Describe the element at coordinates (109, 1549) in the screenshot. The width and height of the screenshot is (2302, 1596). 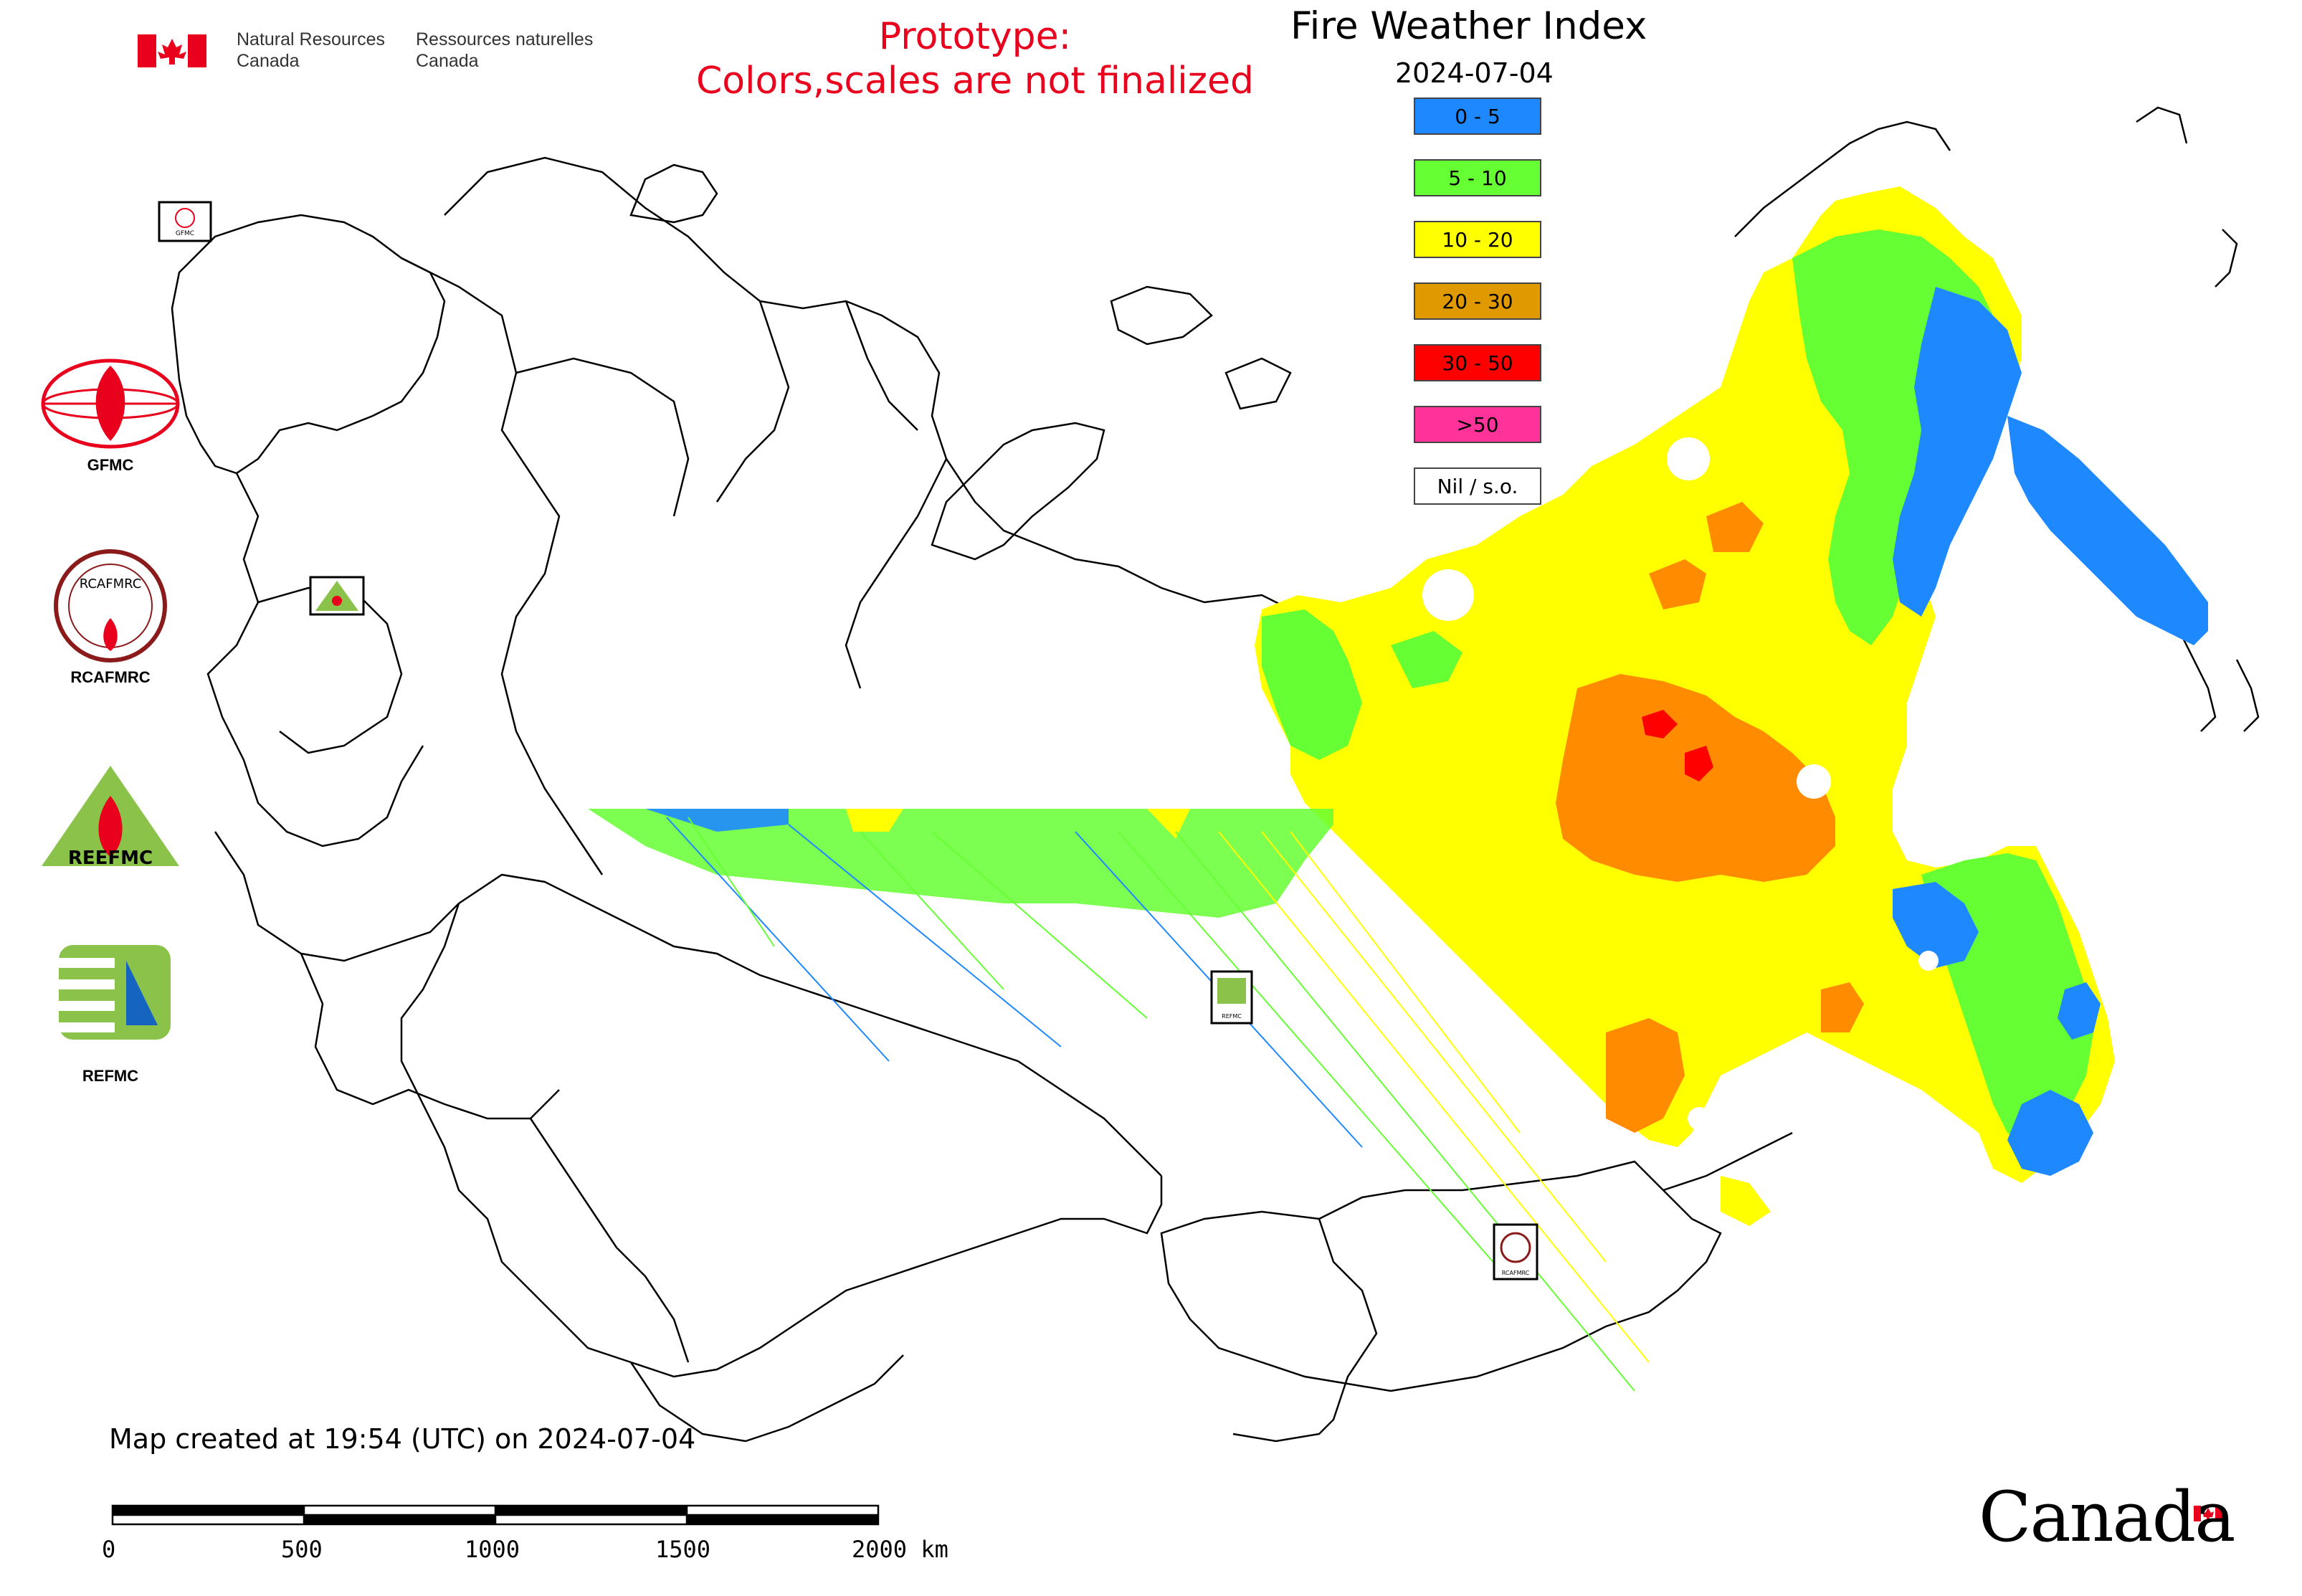
I see `scale-label-0: 0` at that location.